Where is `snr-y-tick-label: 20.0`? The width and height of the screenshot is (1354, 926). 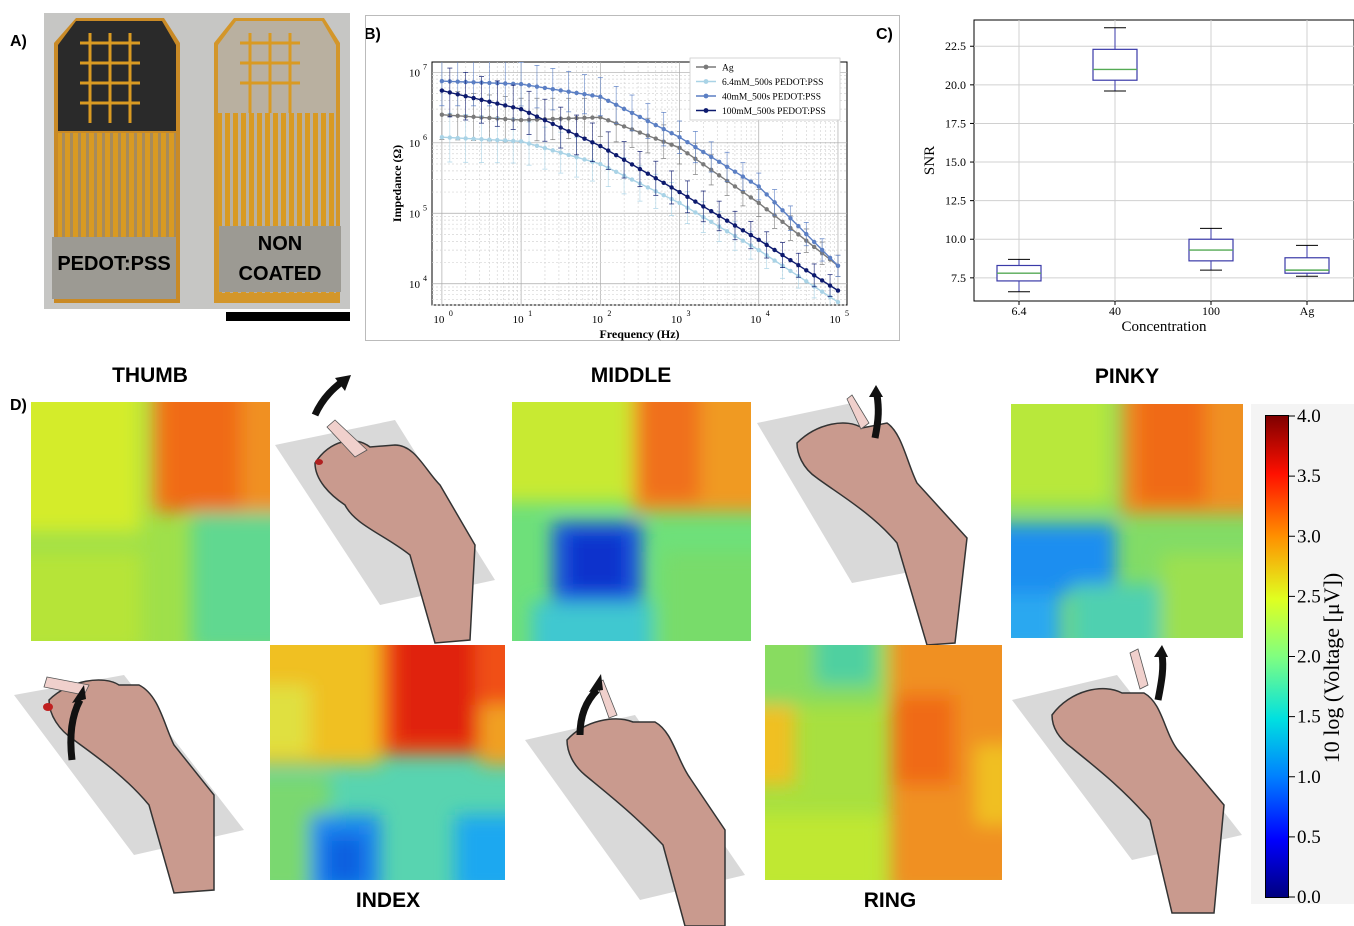 snr-y-tick-label: 20.0 is located at coordinates (955, 85).